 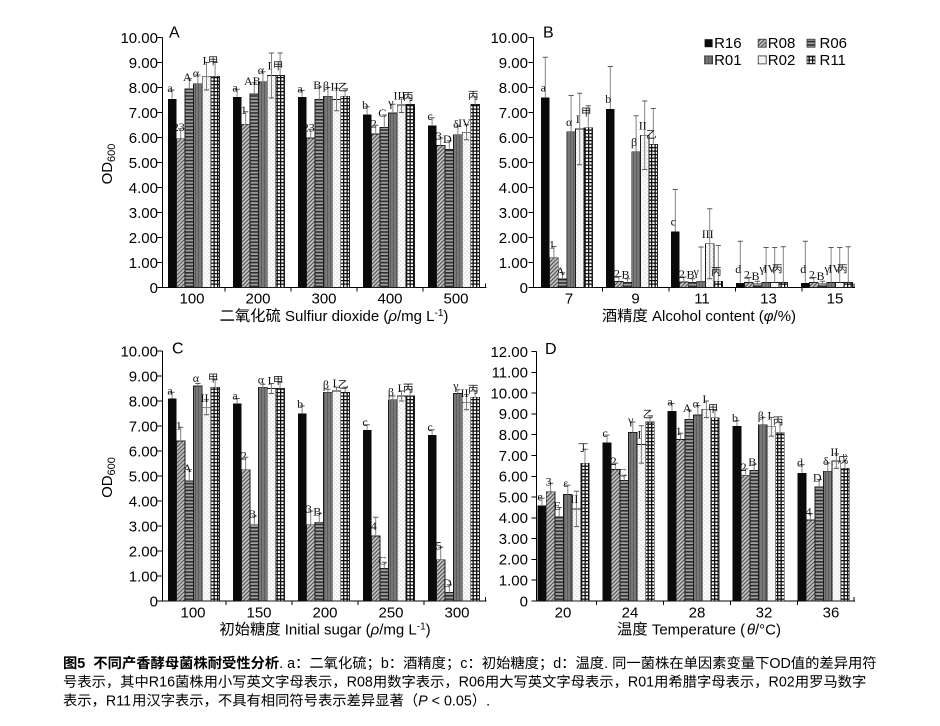 I want to click on svg-text: A, so click(x=187, y=77).